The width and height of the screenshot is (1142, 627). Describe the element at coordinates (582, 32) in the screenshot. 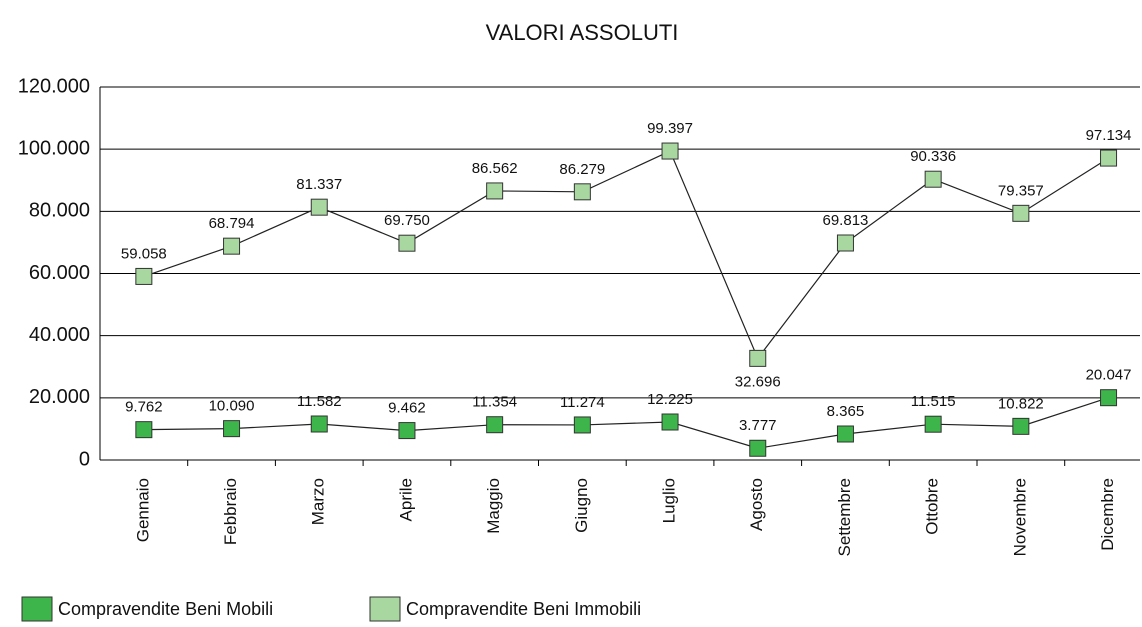

I see `chart-title: VALORI ASSOLUTI` at that location.